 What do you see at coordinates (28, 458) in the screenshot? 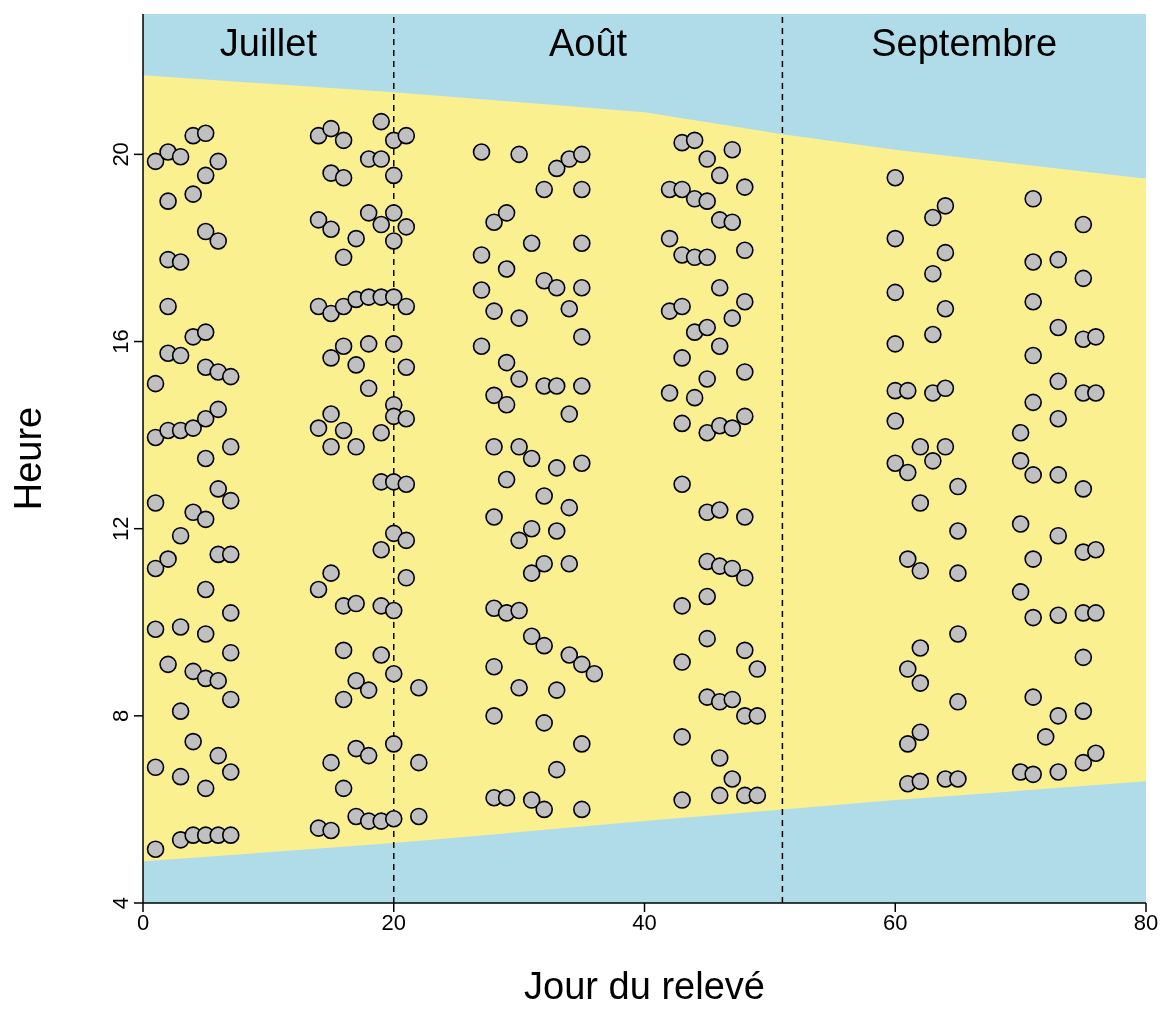
I see `y-axis-title: Heure` at bounding box center [28, 458].